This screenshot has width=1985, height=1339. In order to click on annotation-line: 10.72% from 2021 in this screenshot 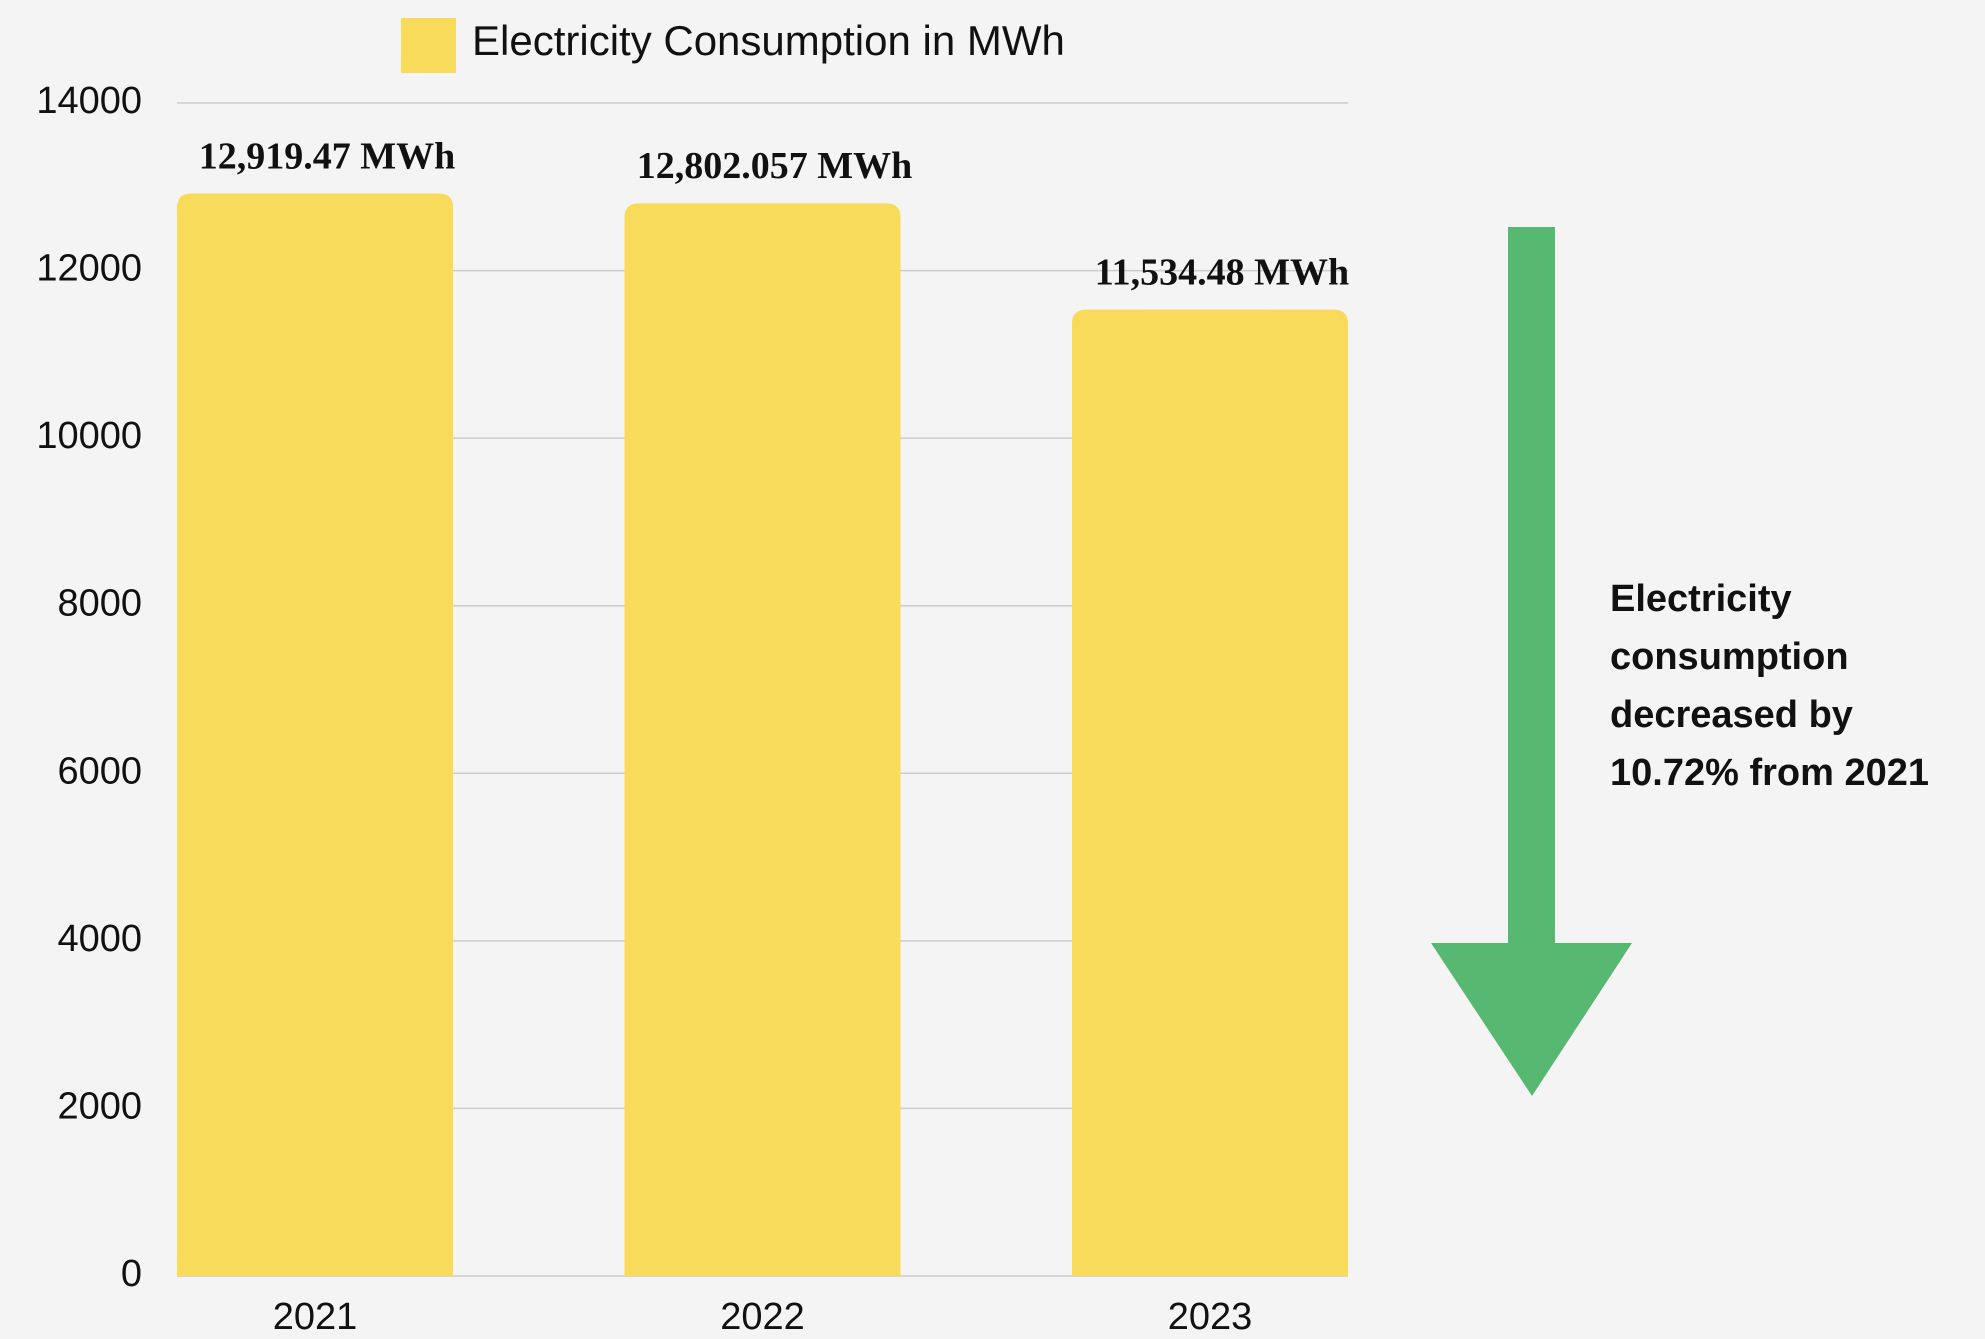, I will do `click(1769, 773)`.